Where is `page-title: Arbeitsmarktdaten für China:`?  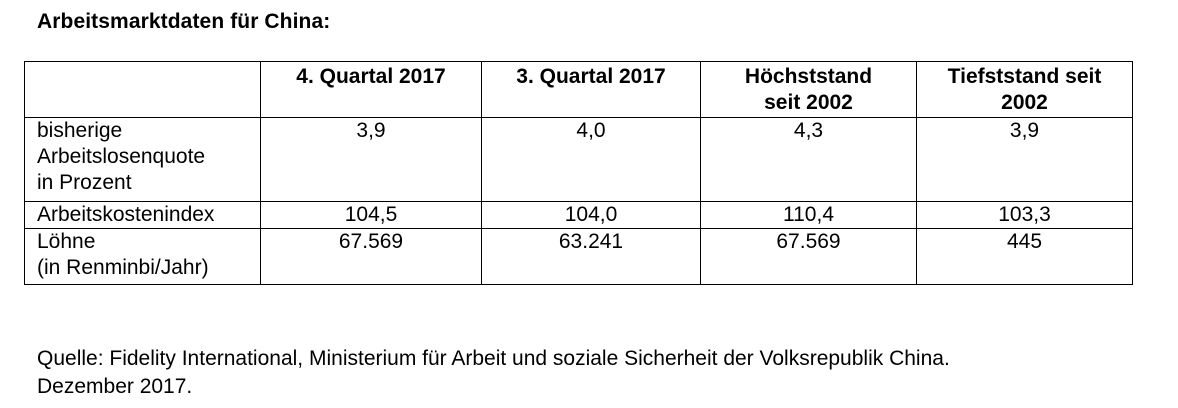 page-title: Arbeitsmarktdaten für China: is located at coordinates (184, 21).